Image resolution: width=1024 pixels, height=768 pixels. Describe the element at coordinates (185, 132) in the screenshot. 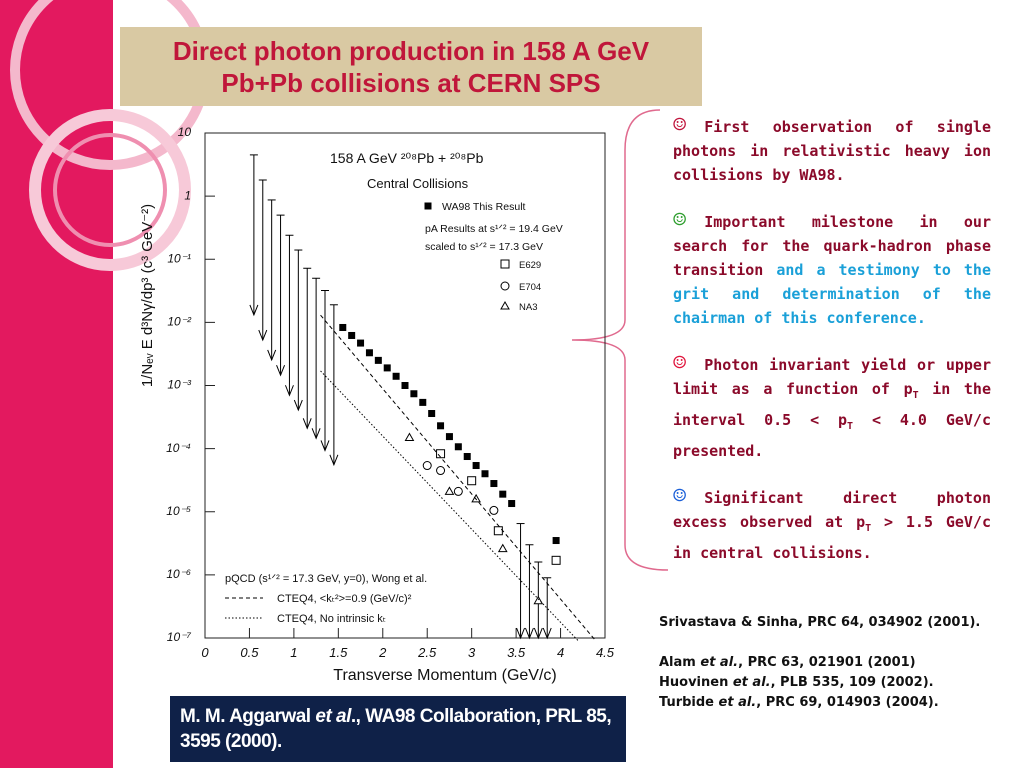

I see `y-tick-label: 10` at that location.